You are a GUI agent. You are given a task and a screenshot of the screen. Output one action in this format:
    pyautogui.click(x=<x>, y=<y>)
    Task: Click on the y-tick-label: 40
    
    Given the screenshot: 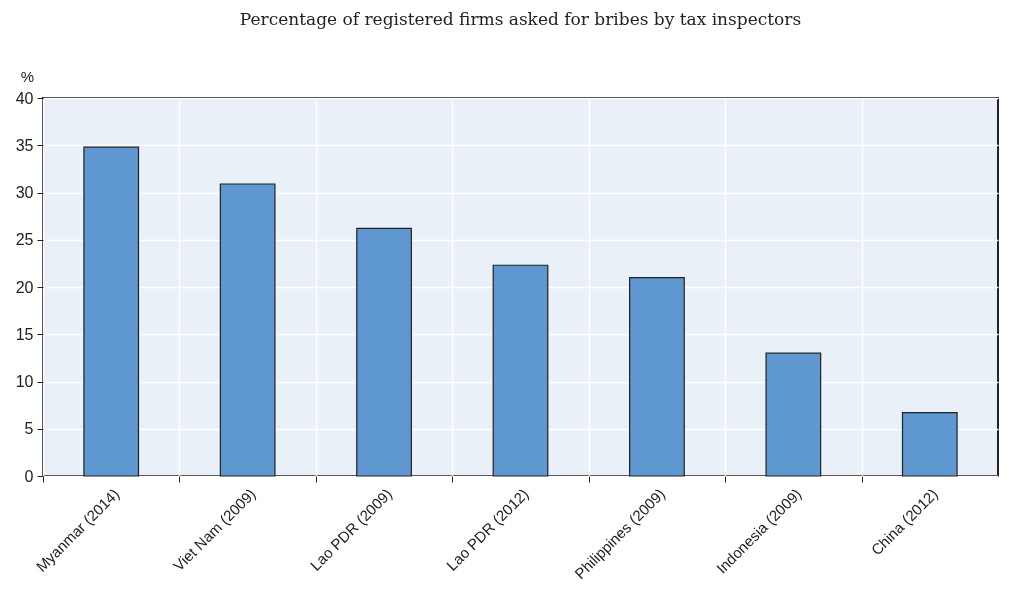 What is the action you would take?
    pyautogui.click(x=24, y=98)
    